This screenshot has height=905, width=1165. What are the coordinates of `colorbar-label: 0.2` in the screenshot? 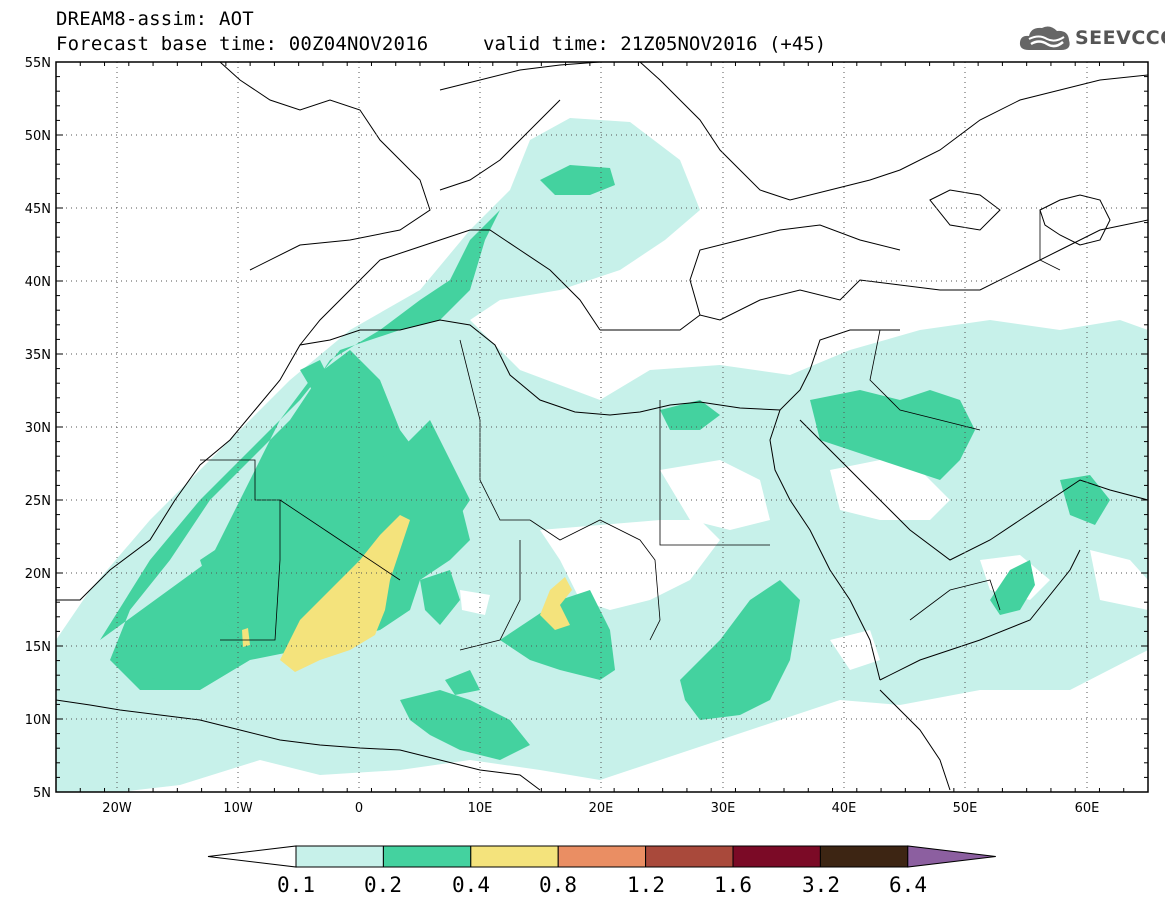 It's located at (383, 885).